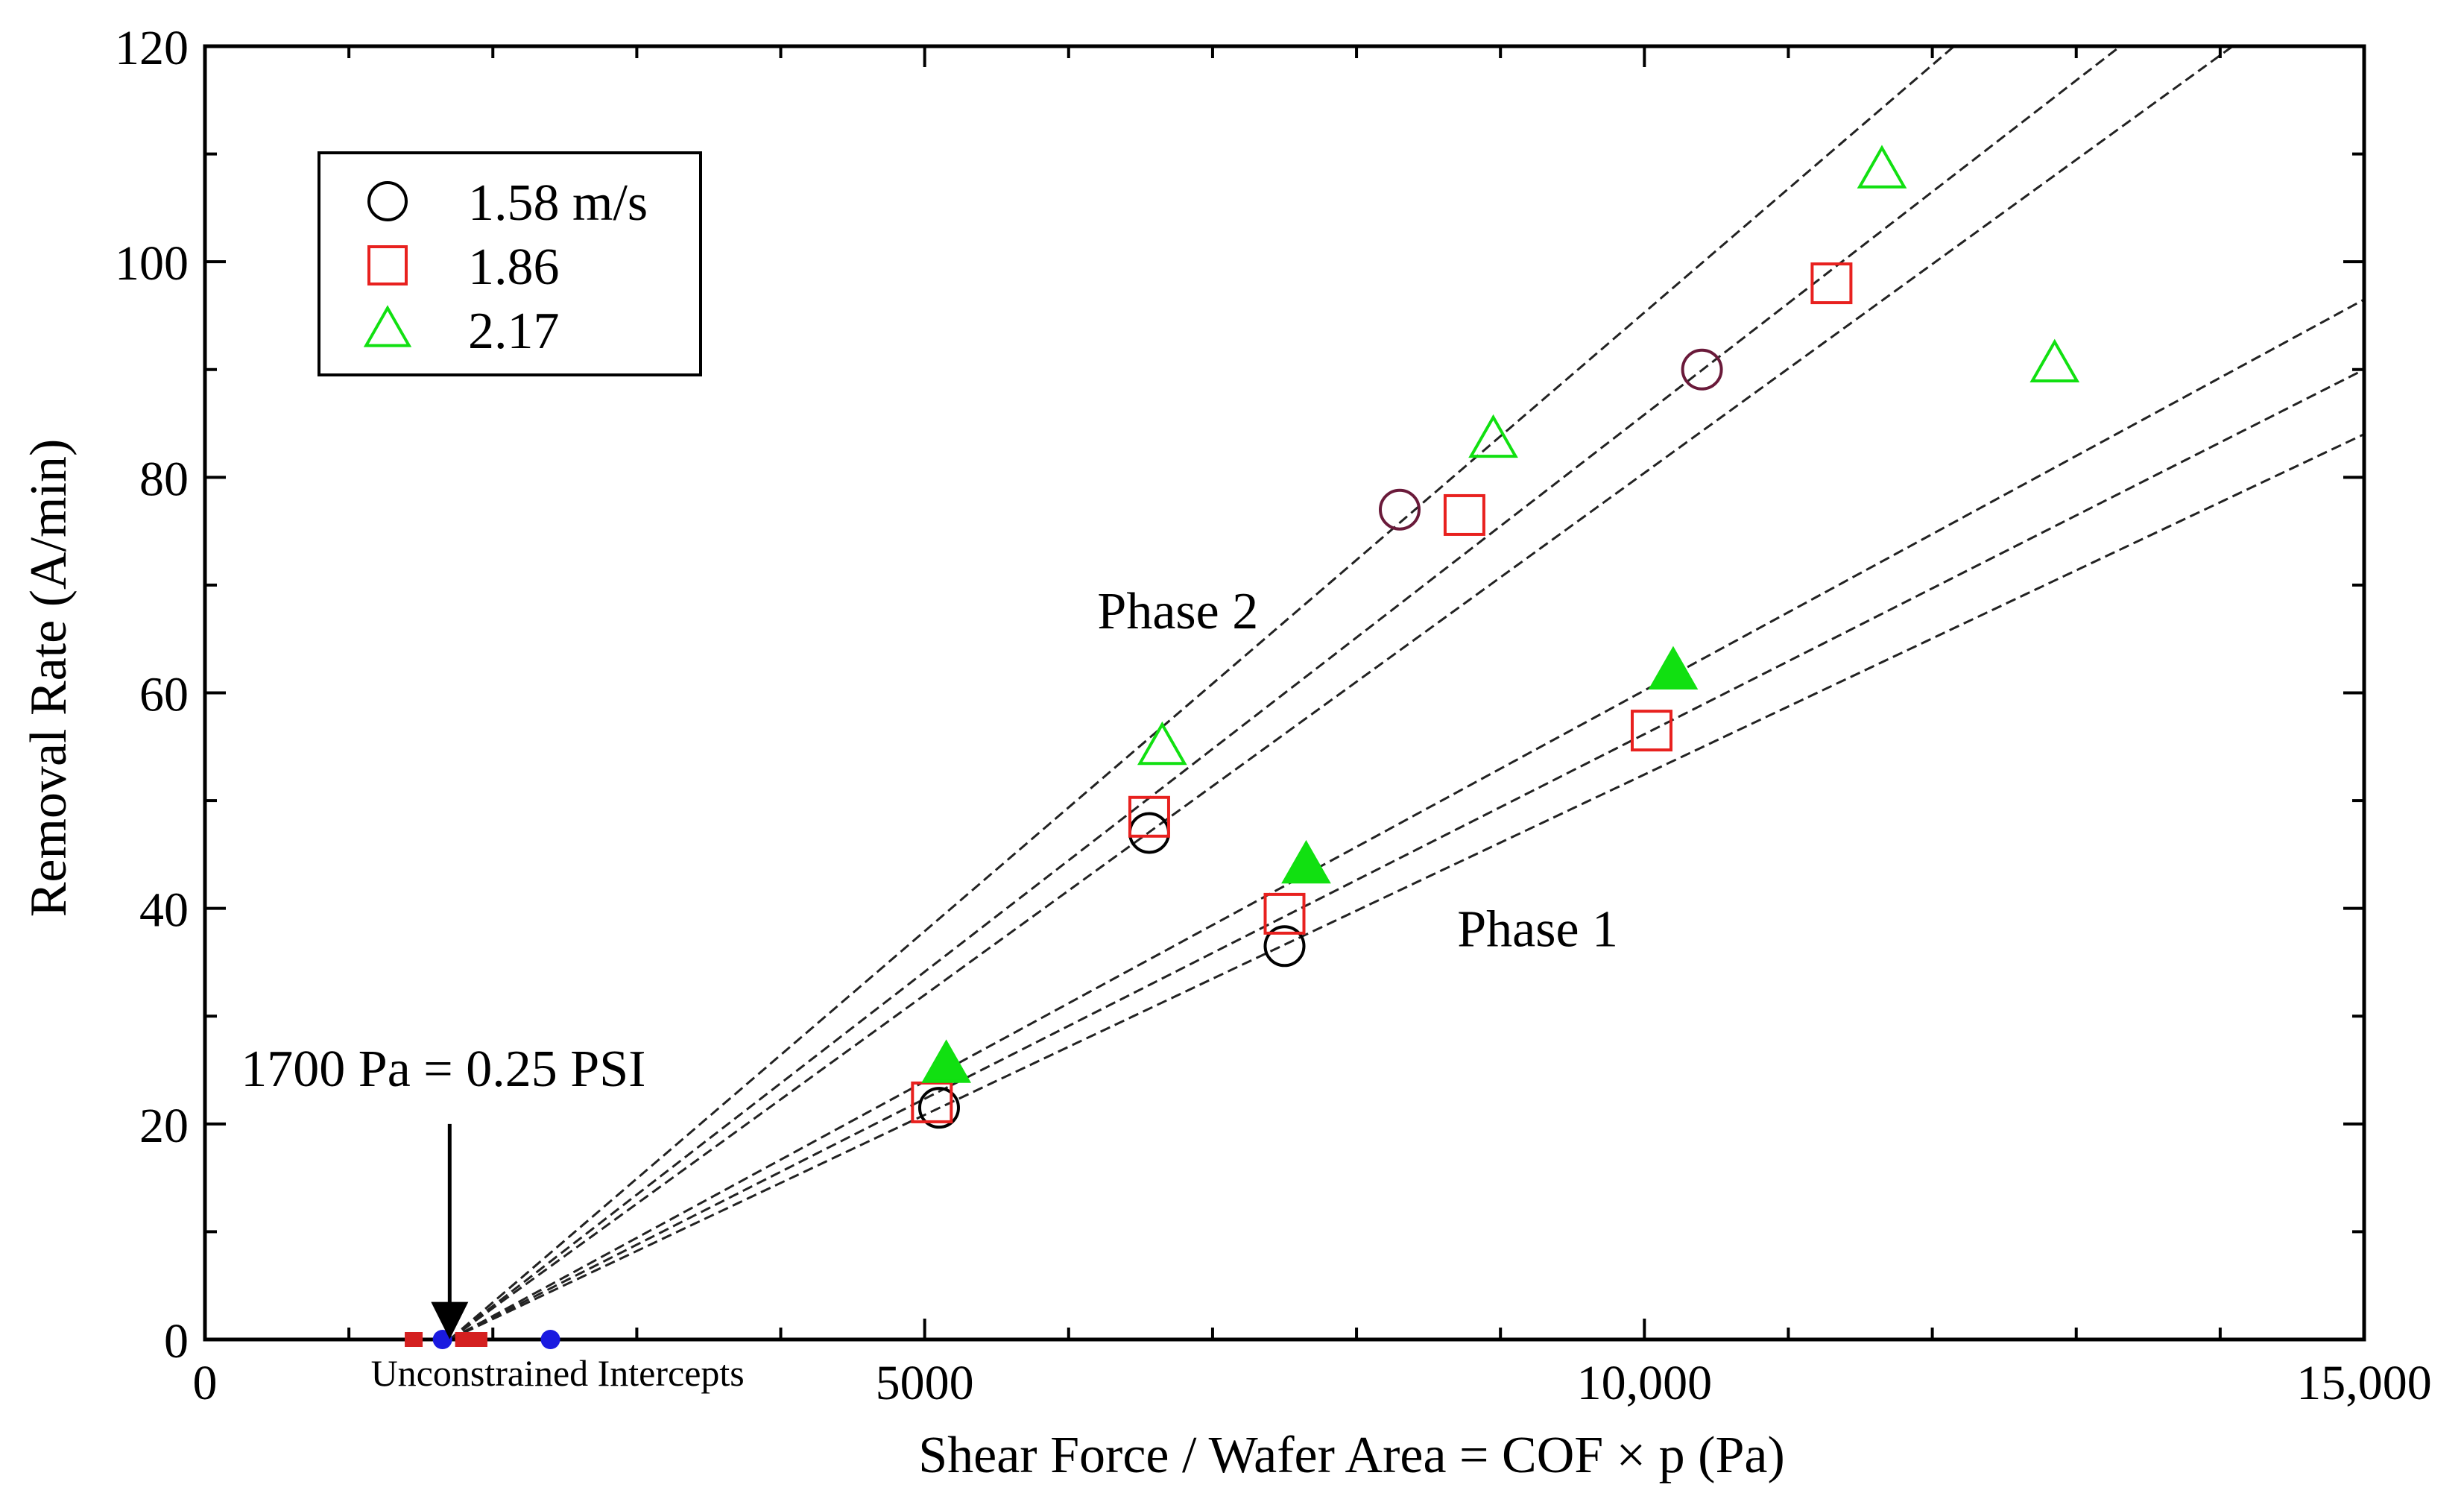 The image size is (2464, 1499). What do you see at coordinates (443, 1069) in the screenshot?
I see `annotation-pressure: 1700 Pa = 0.25 PSI` at bounding box center [443, 1069].